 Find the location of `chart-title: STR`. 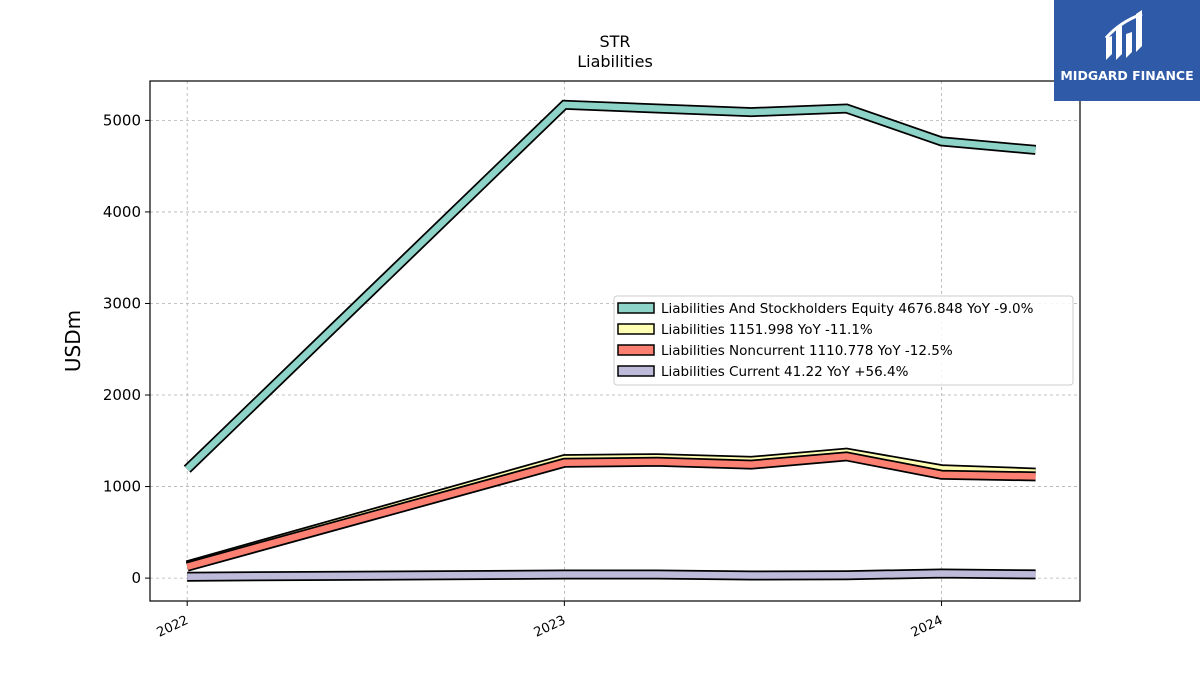

chart-title: STR is located at coordinates (614, 41).